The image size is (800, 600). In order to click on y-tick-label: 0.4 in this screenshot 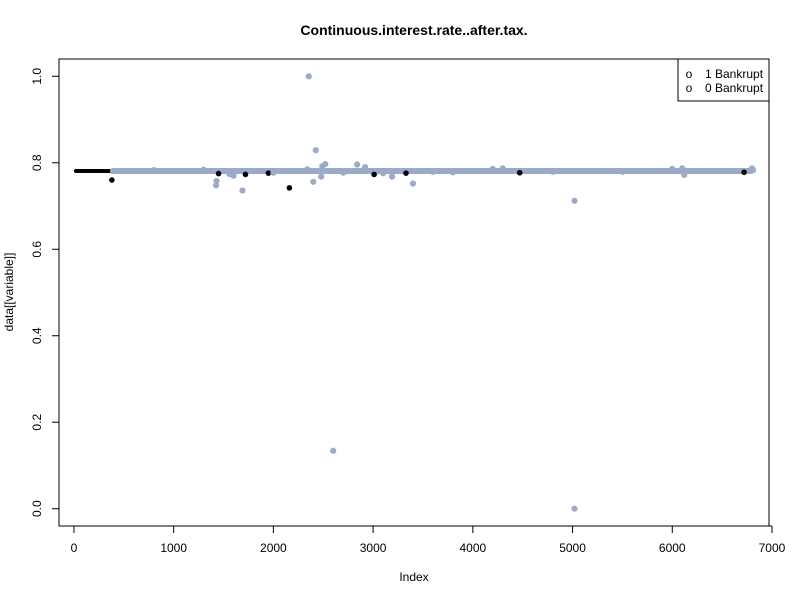, I will do `click(37, 335)`.